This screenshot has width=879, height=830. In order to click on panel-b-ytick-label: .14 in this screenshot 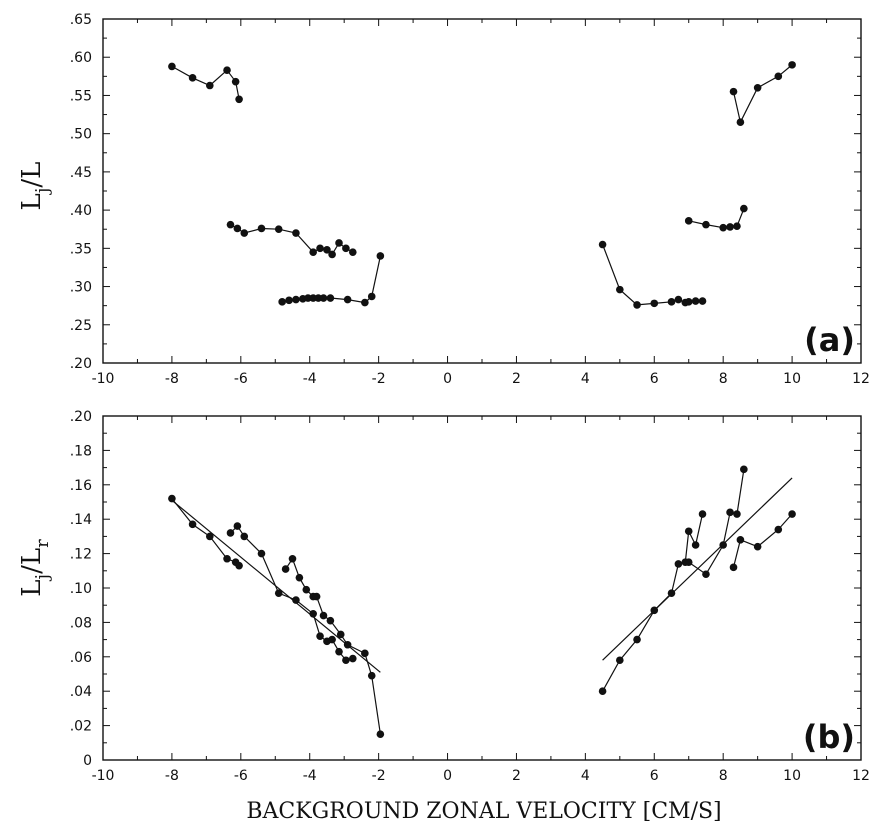, I will do `click(81, 520)`.